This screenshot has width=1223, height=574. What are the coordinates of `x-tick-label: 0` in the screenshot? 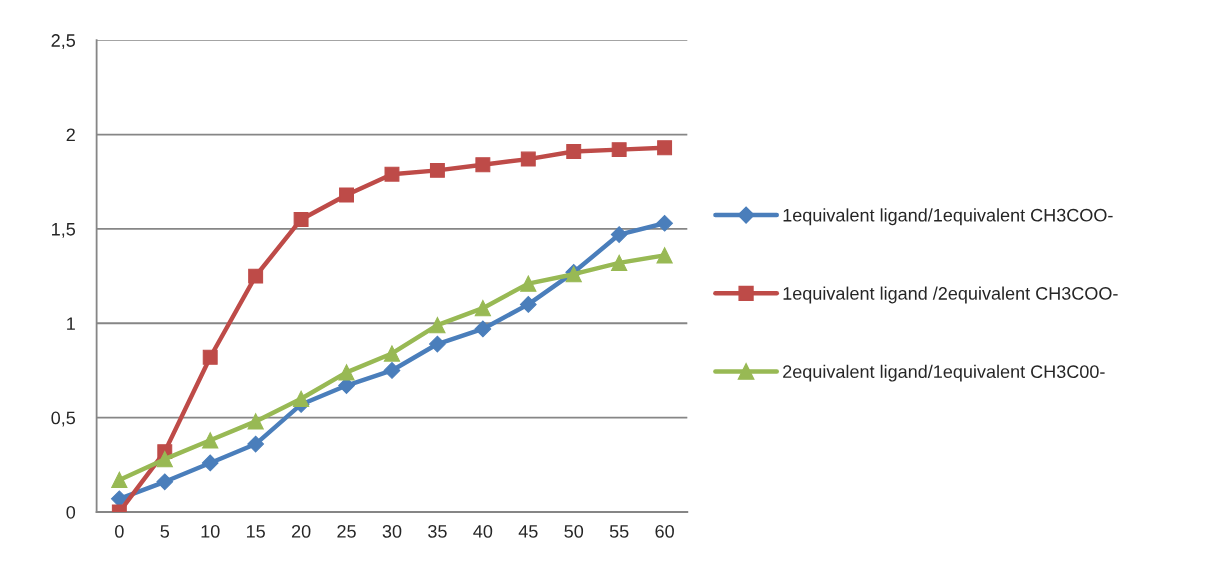 It's located at (119, 531).